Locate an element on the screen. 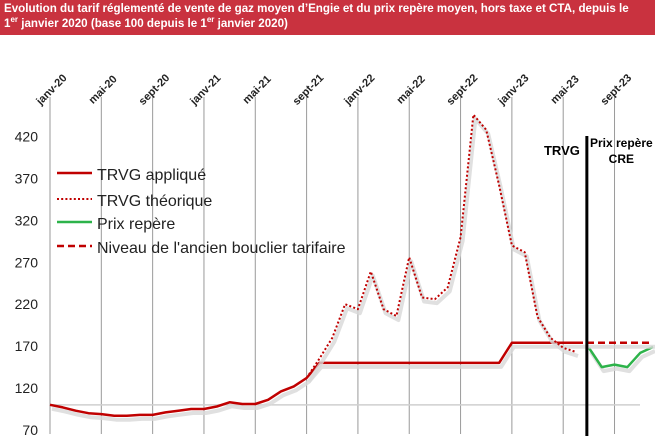  x-tick-label: sept-23 is located at coordinates (617, 90).